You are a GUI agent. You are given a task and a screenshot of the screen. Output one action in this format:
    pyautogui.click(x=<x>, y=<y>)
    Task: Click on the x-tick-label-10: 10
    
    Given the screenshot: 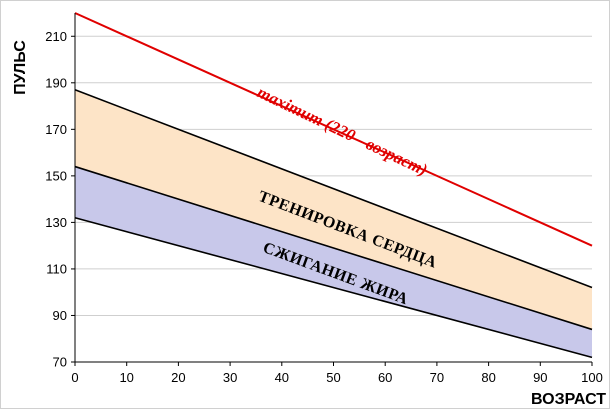 What is the action you would take?
    pyautogui.click(x=126, y=377)
    